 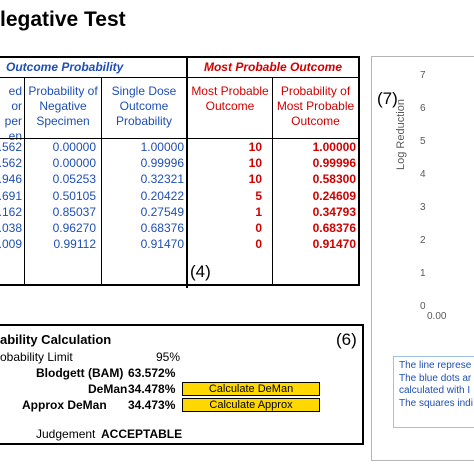 What do you see at coordinates (334, 163) in the screenshot?
I see `table-cell-c4: 0.99996` at bounding box center [334, 163].